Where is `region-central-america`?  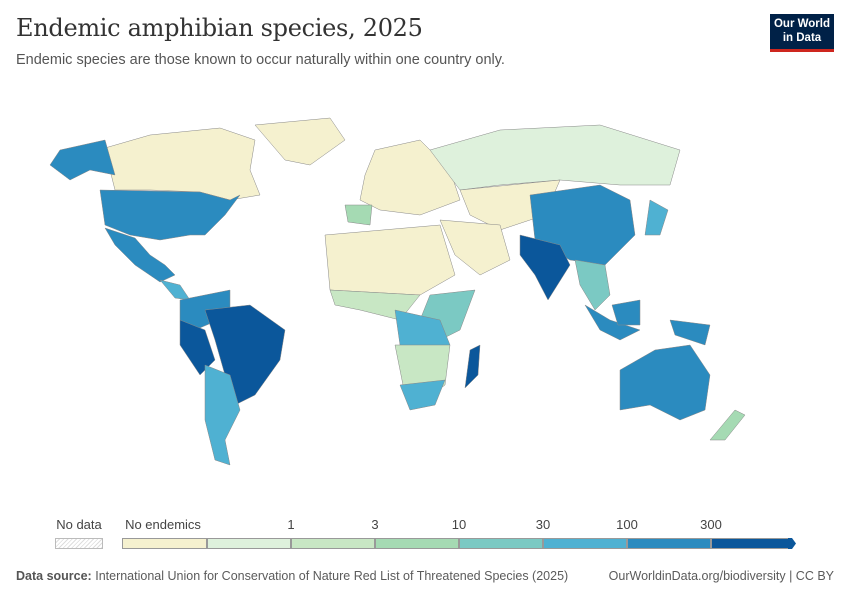 region-central-america is located at coordinates (175, 290).